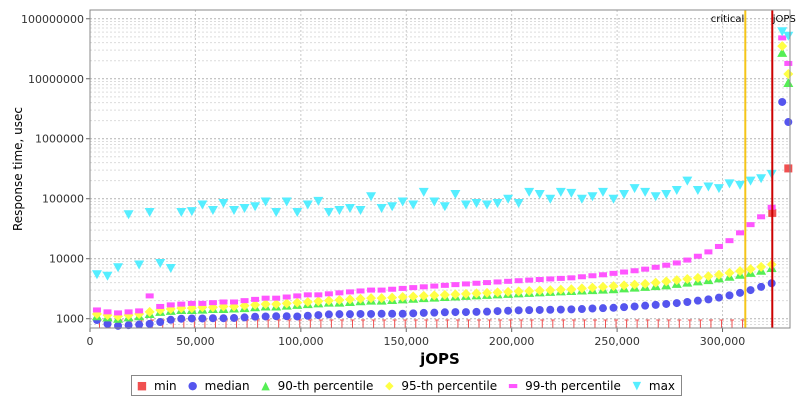 This screenshot has height=400, width=800. Describe the element at coordinates (192, 385) in the screenshot. I see `legend-swatch: ●` at that location.